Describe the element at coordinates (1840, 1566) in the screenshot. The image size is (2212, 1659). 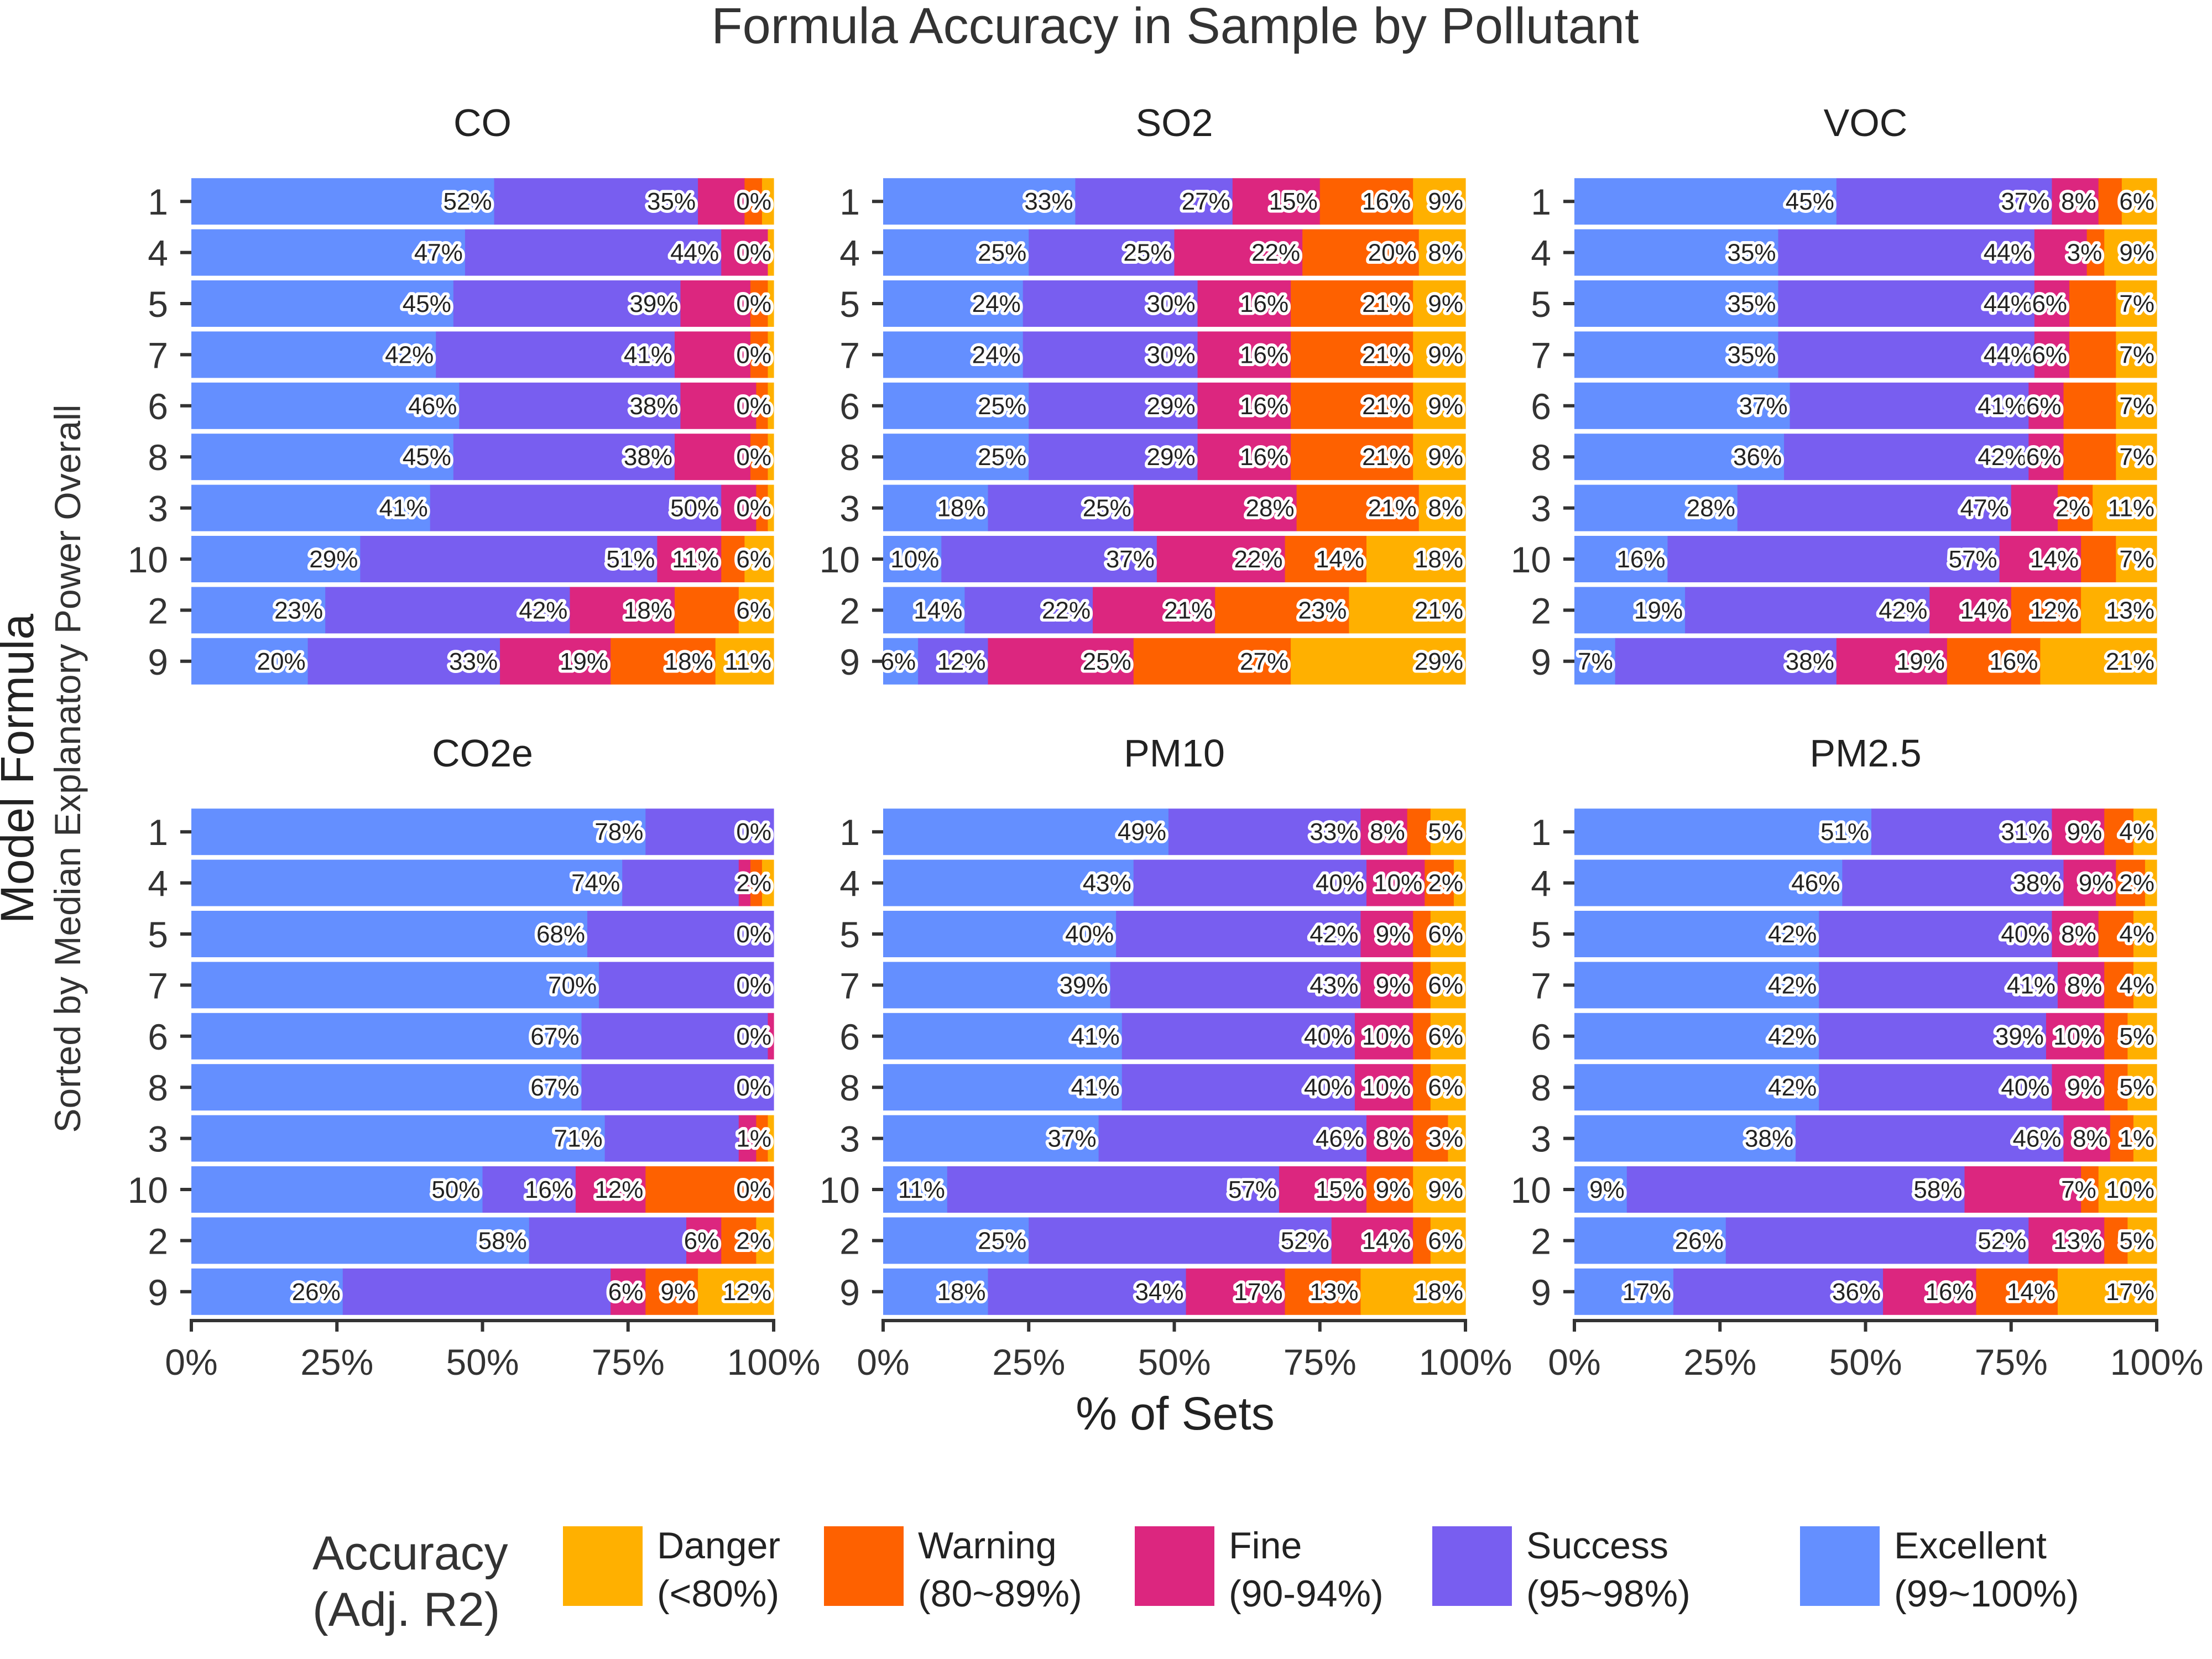
I see `legend-swatch` at that location.